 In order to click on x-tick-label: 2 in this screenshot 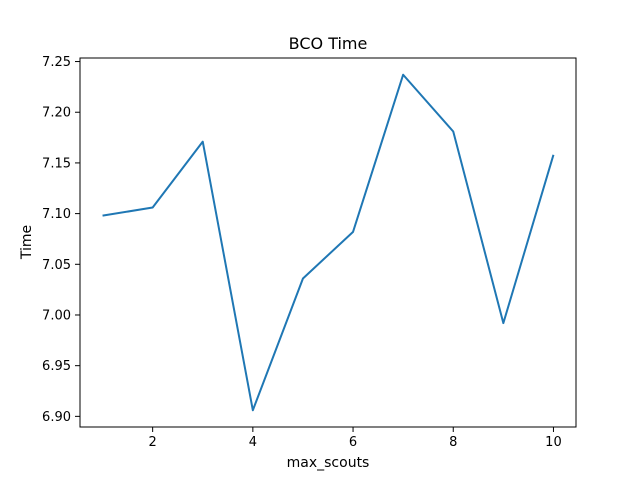, I will do `click(153, 442)`.